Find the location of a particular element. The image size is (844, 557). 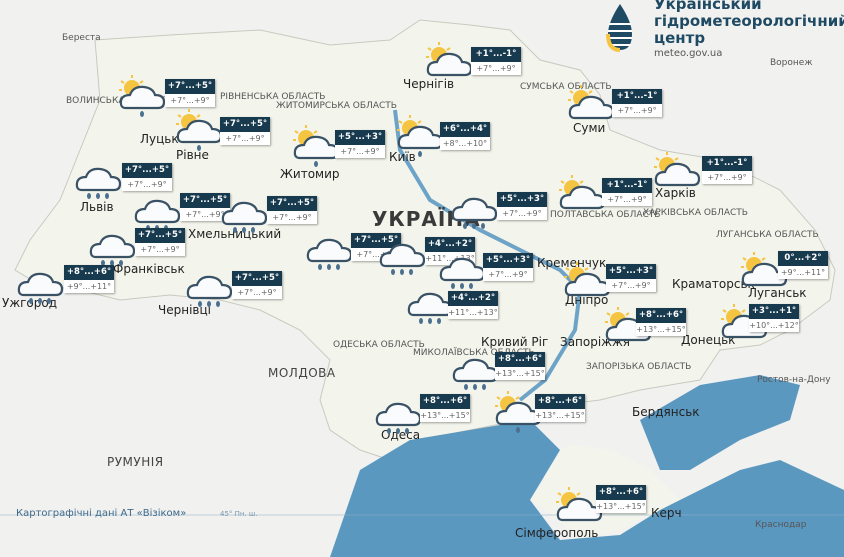

night-temp: +3°...+1° is located at coordinates (774, 311).